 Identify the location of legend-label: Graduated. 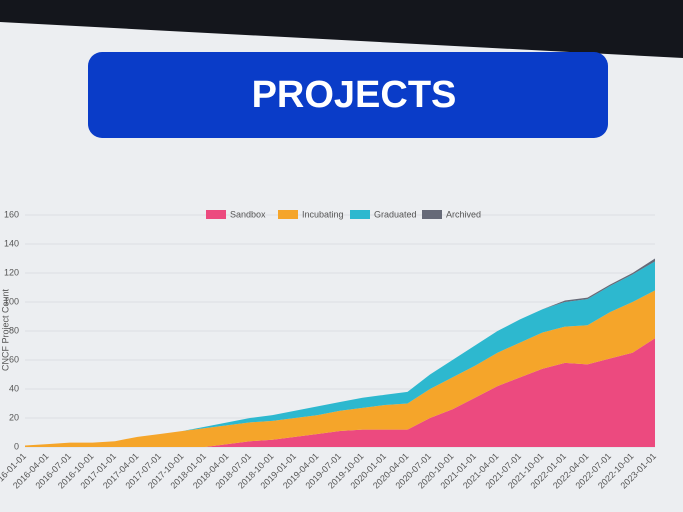
(395, 214).